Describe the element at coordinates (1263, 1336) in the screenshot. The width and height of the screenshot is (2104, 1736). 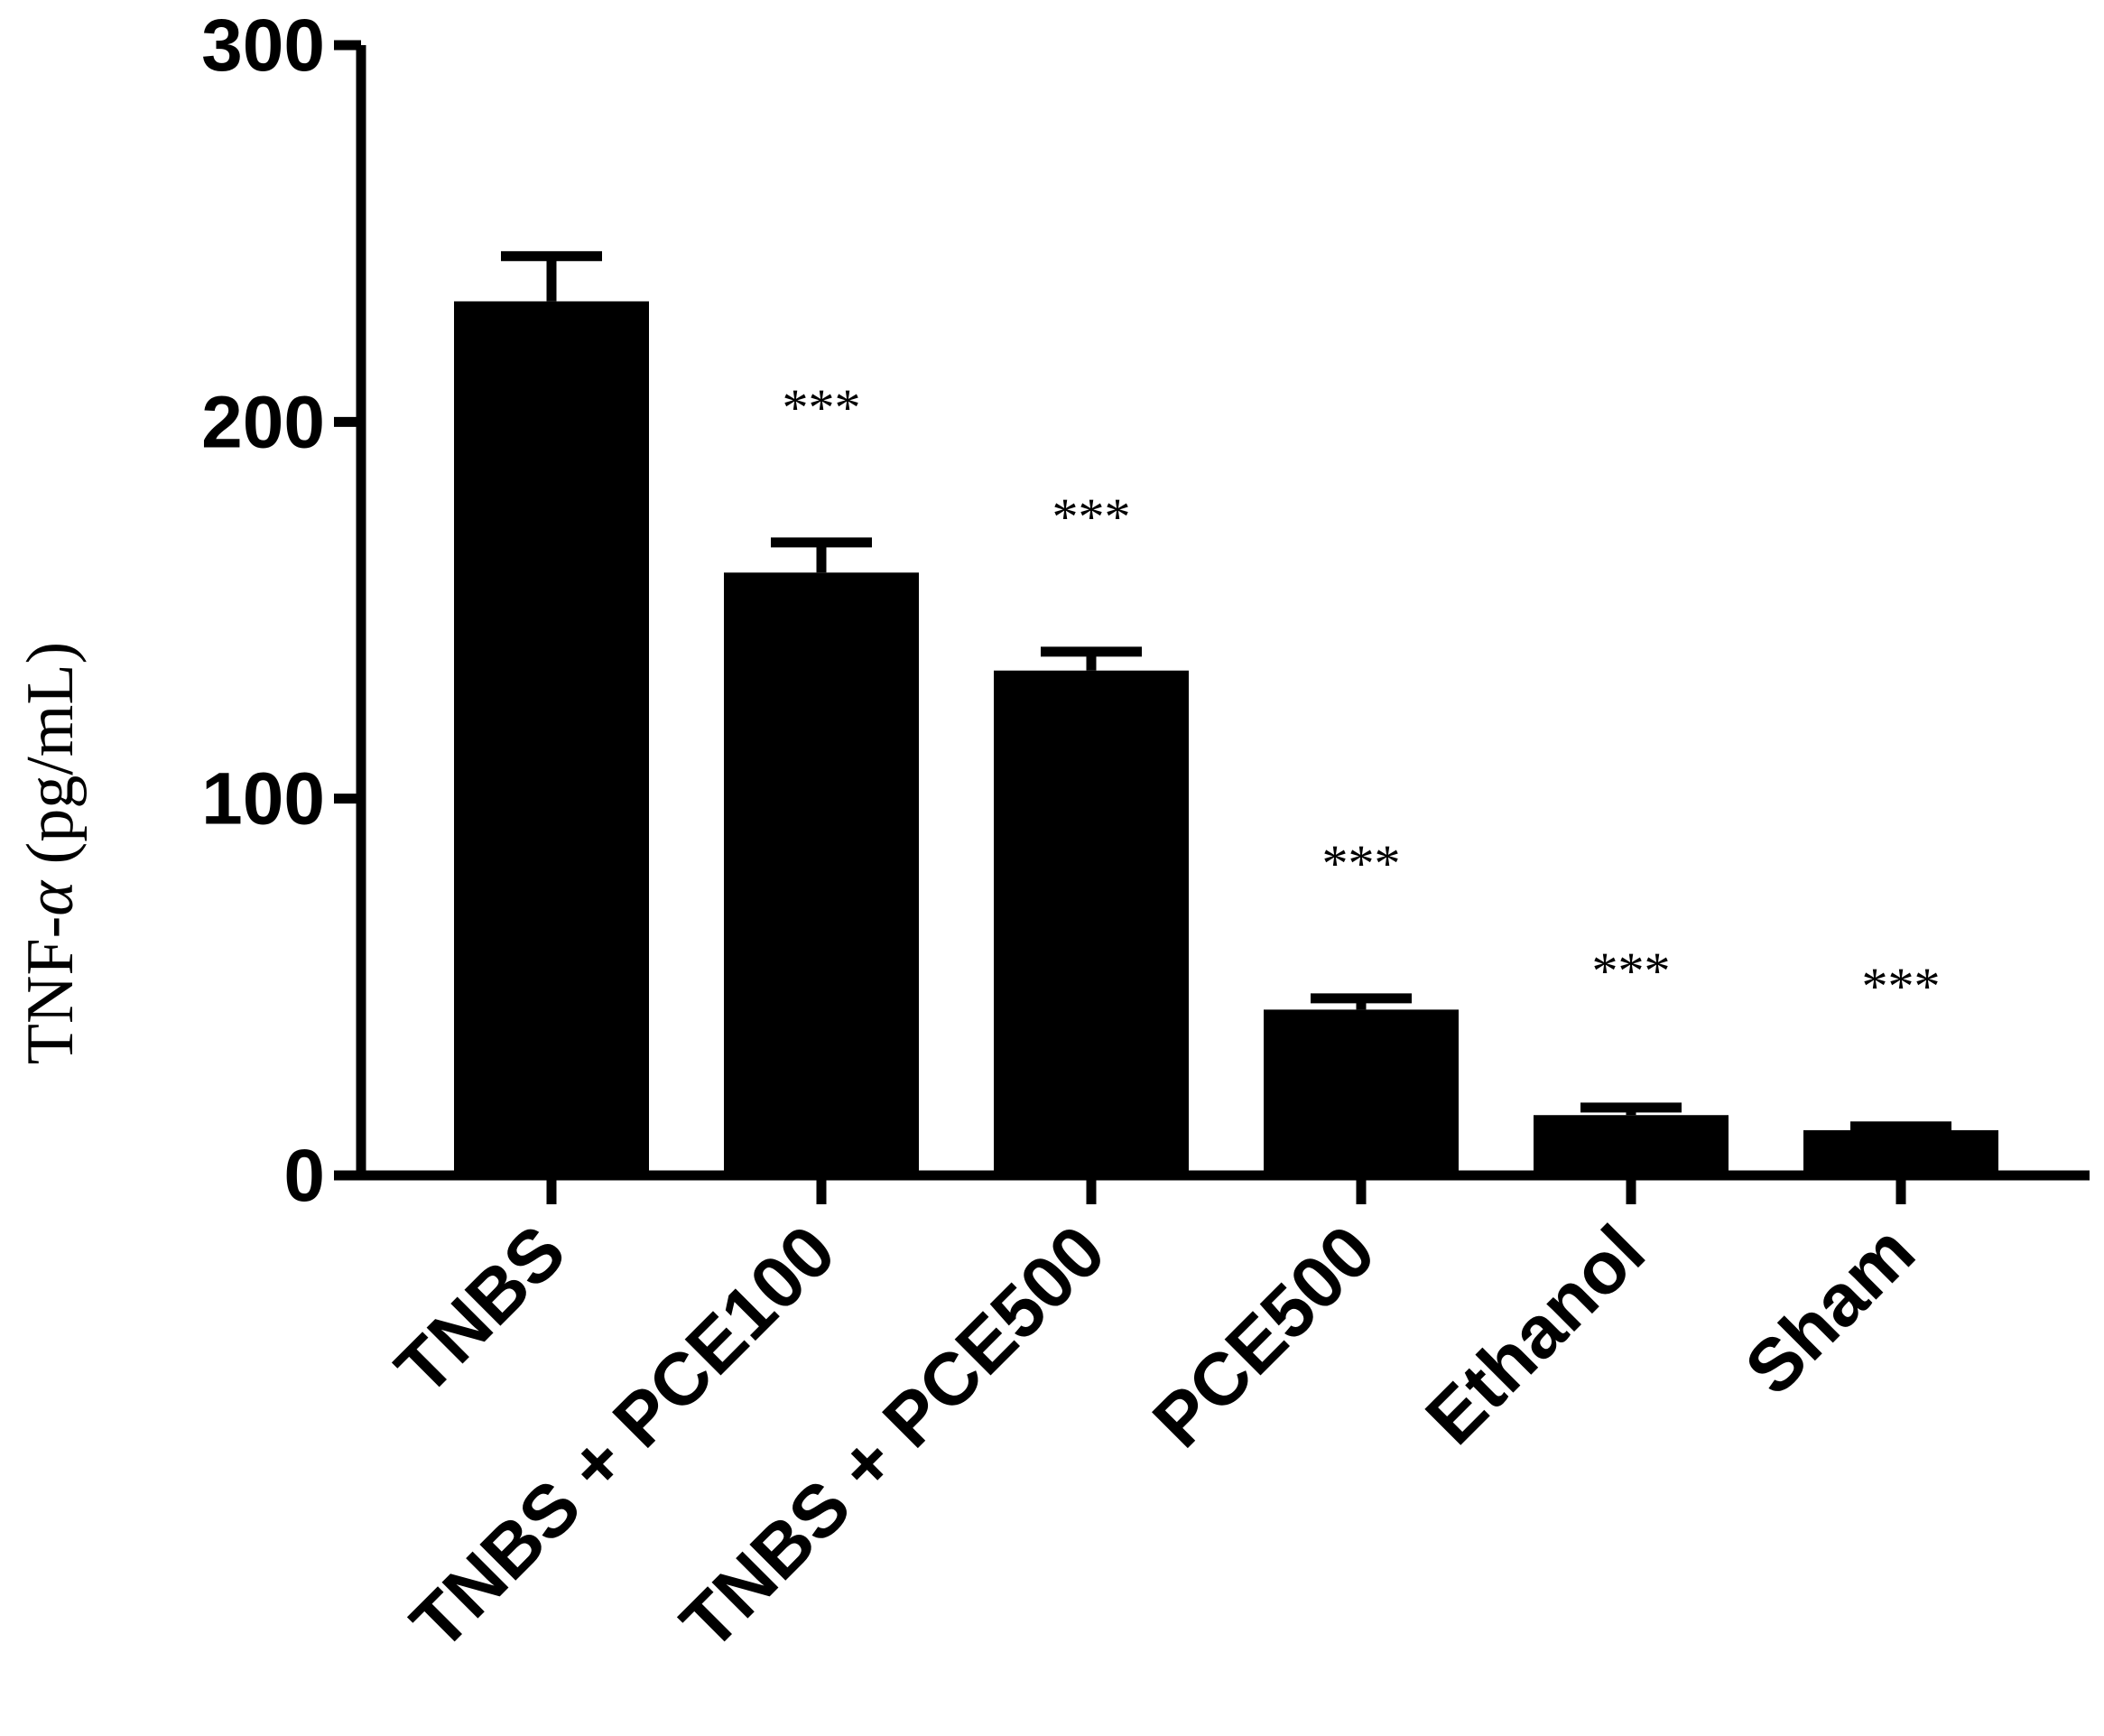
I see `x-tick-label: PCE500` at that location.